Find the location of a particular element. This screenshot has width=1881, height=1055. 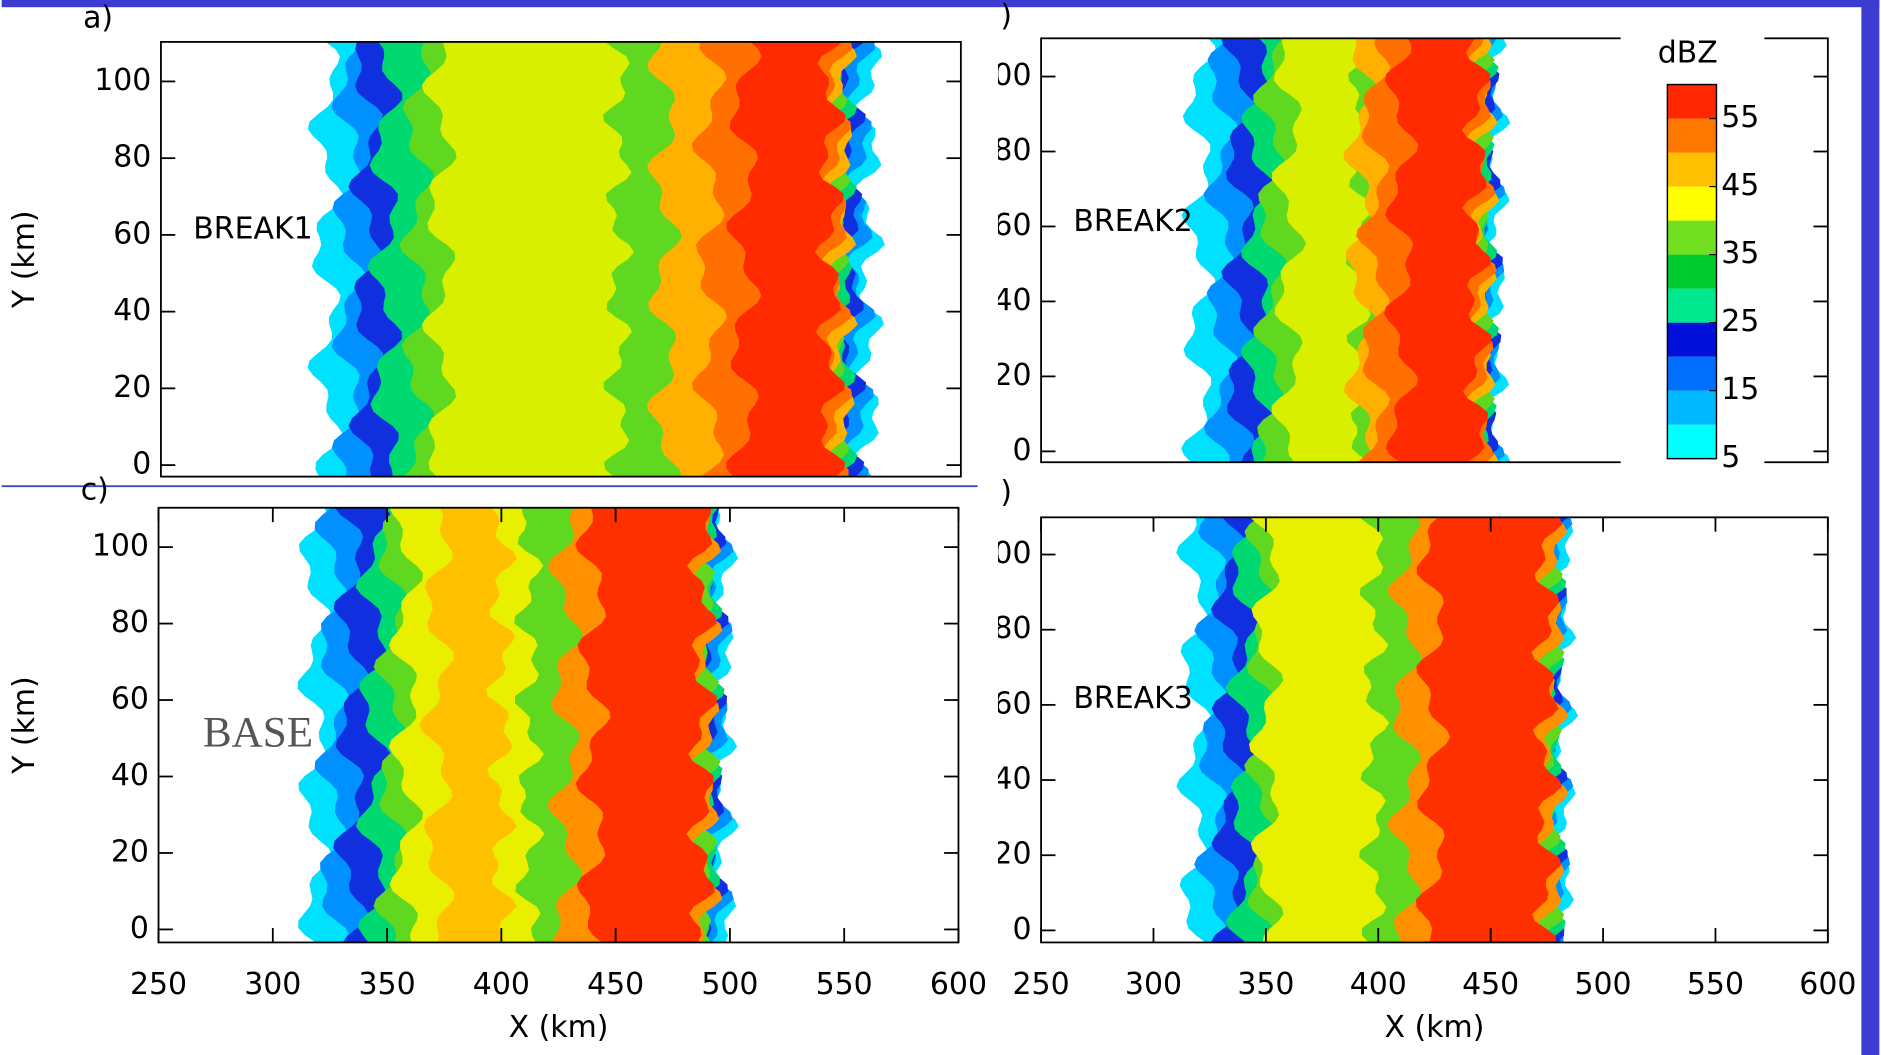

colorbar-title: dBZ is located at coordinates (1688, 52).